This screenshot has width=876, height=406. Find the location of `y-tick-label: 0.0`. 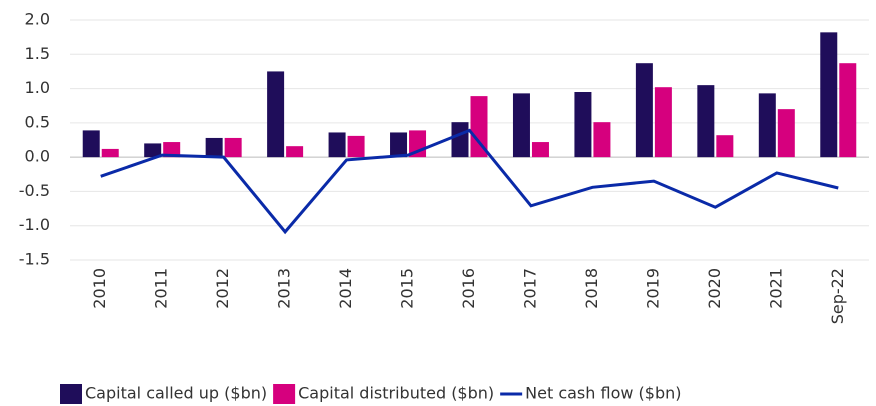

y-tick-label: 0.0 is located at coordinates (37, 156).